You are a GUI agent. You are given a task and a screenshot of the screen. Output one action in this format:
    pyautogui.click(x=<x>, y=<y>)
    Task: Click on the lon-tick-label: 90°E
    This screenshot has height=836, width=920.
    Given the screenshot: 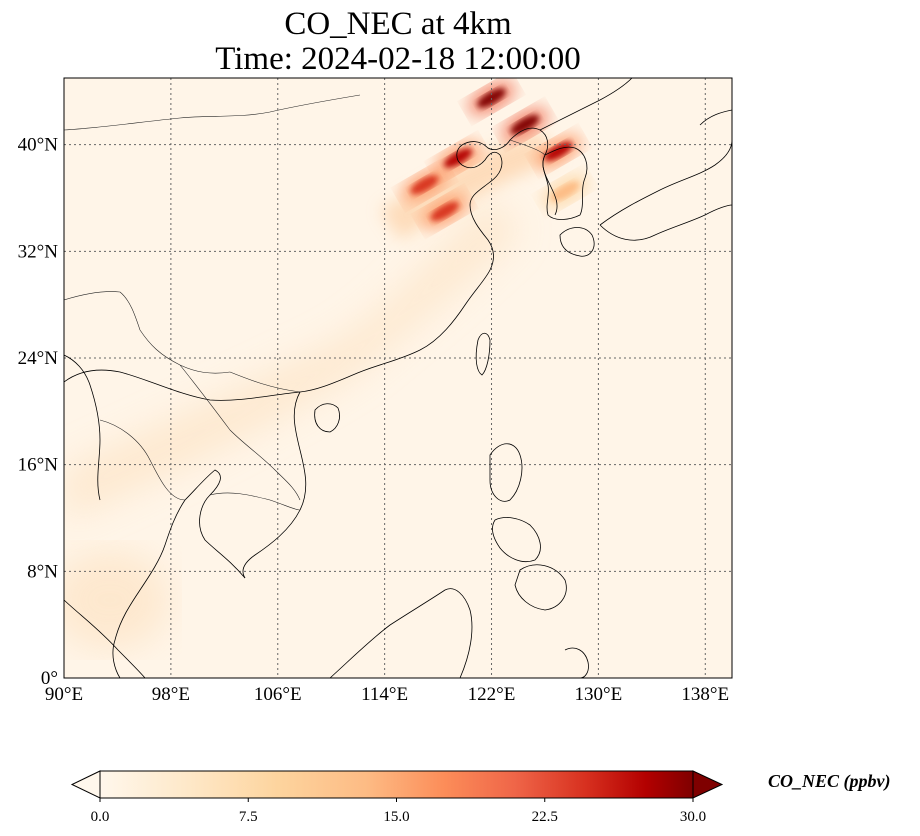 What is the action you would take?
    pyautogui.click(x=64, y=694)
    